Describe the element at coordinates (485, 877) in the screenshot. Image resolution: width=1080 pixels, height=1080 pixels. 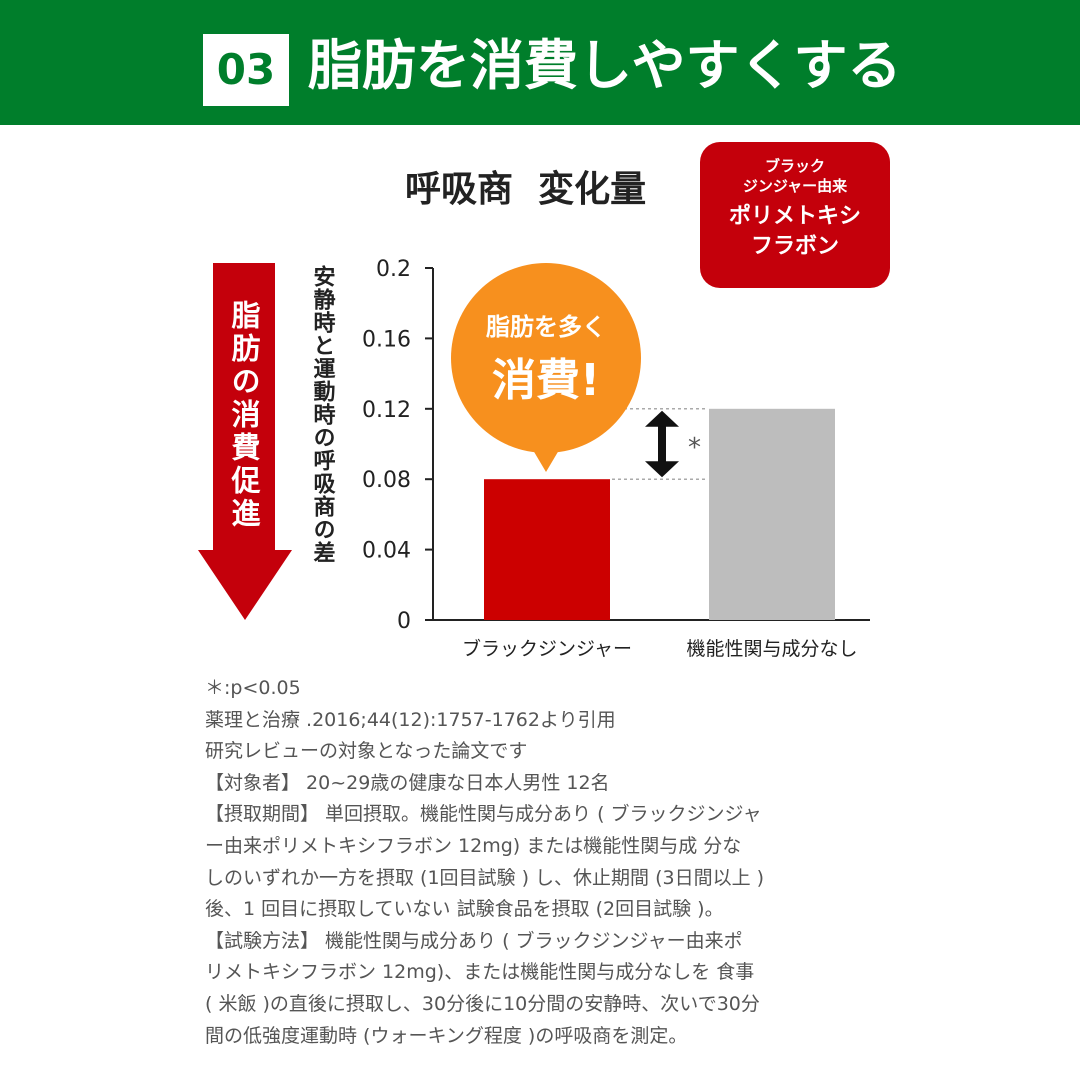
I see `footnote-line: しのいずれか一方を摂取 (1回目試験 ) し、休止期間 (3日間以上 )` at that location.